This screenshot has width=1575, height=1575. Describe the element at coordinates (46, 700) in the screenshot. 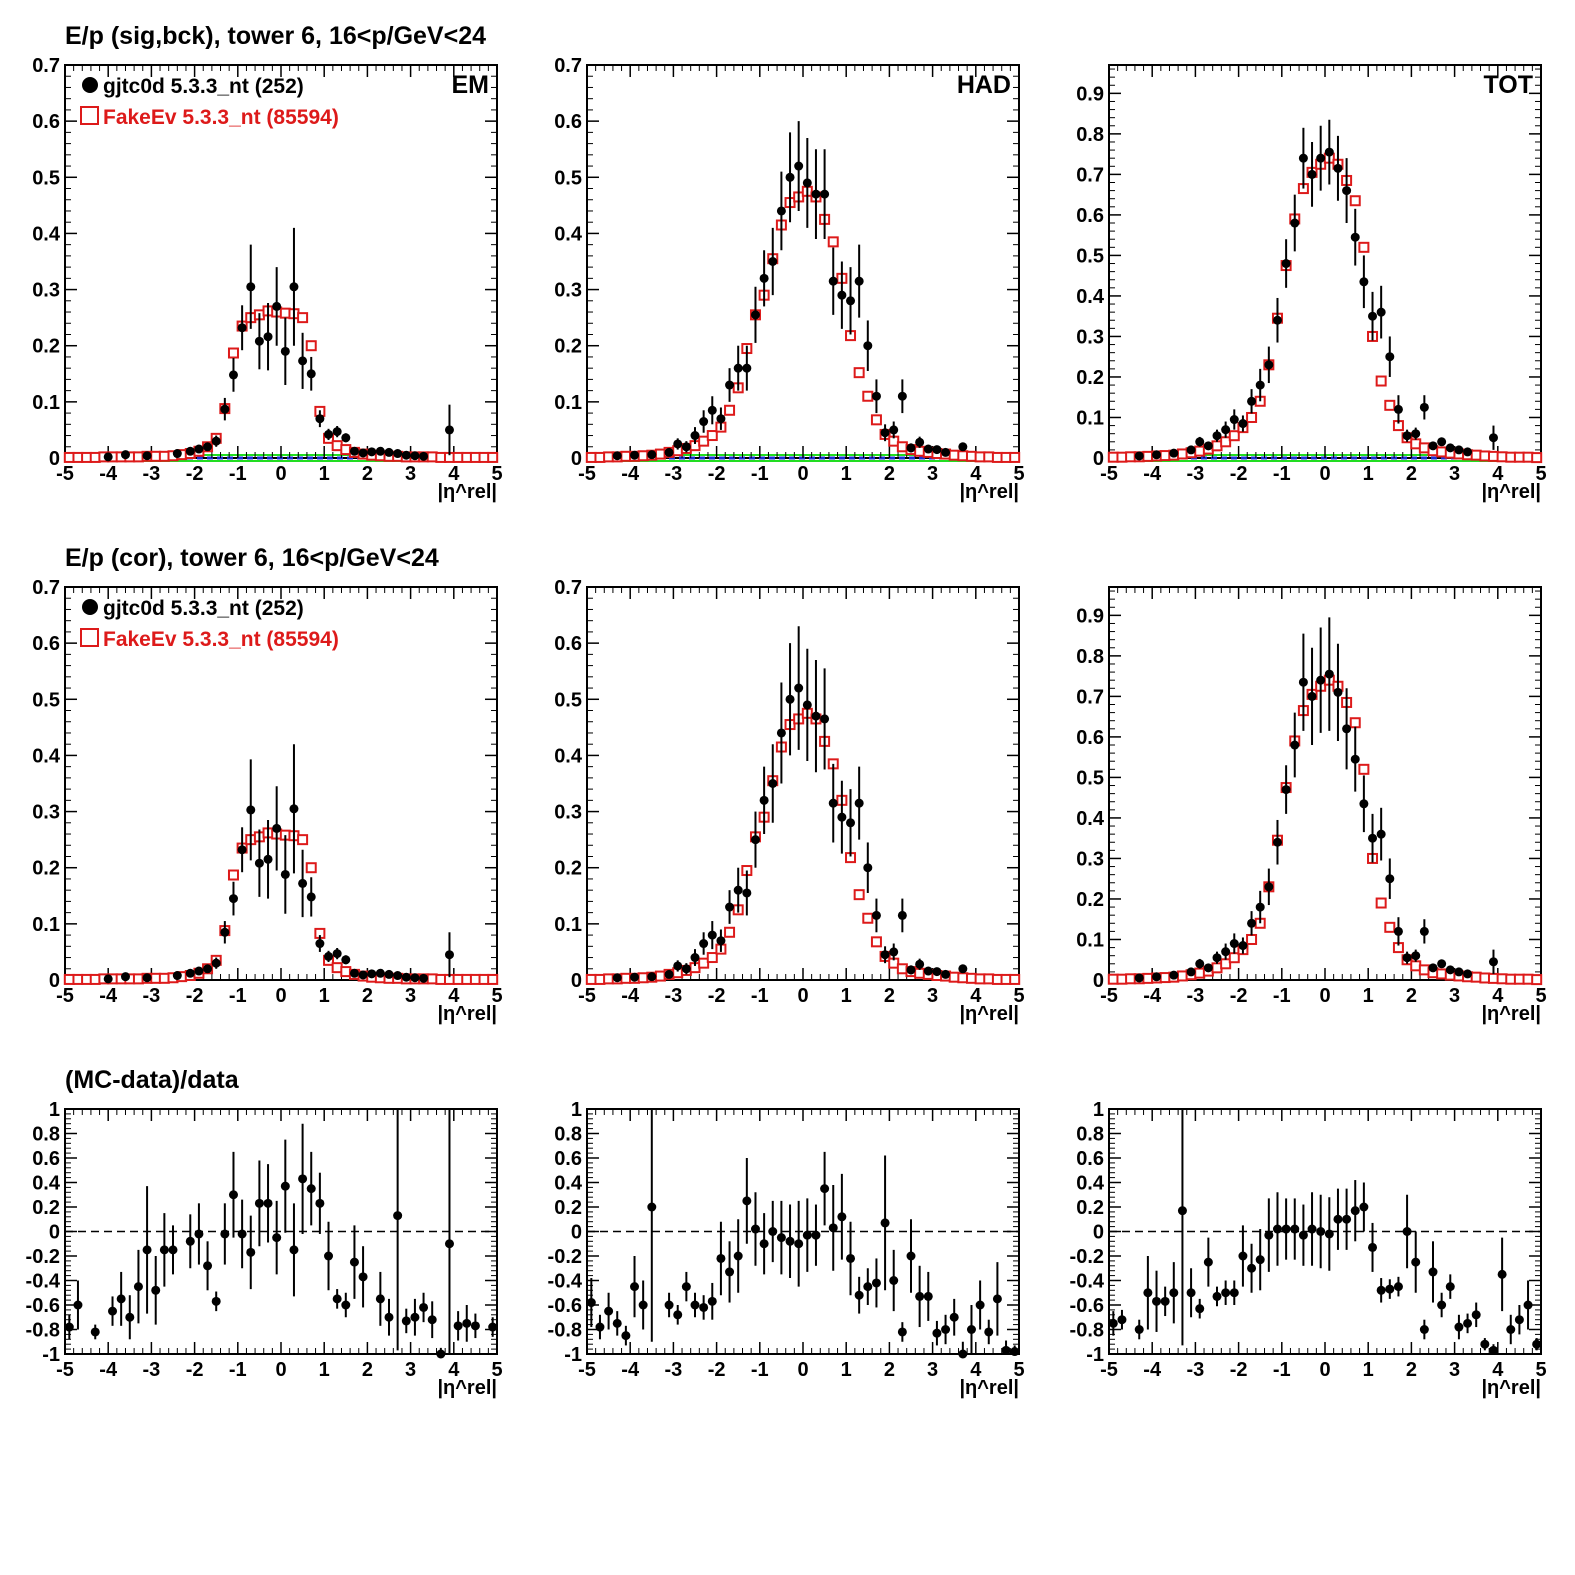

I see `y-tick-label: 0.5` at that location.